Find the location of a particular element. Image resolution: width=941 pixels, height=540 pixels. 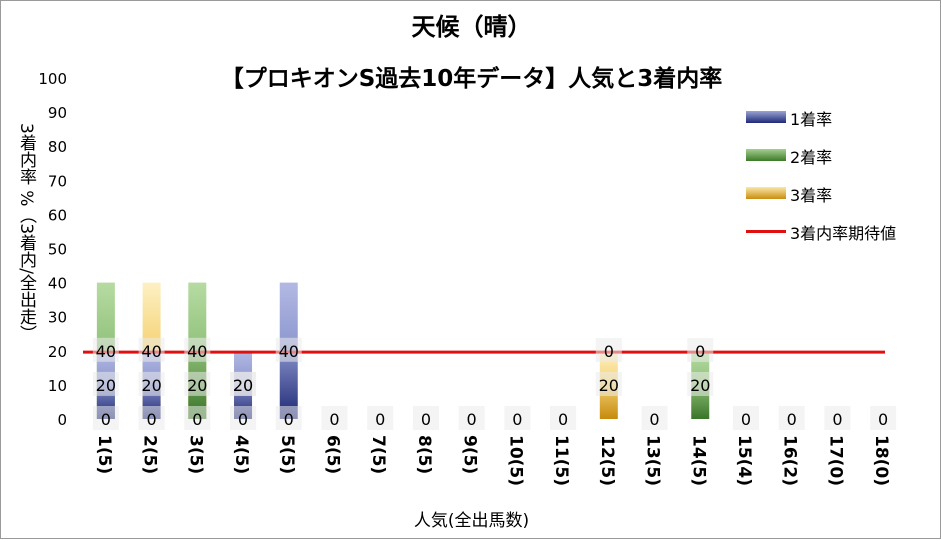

x-tick-label: 16(2) is located at coordinates (790, 460).